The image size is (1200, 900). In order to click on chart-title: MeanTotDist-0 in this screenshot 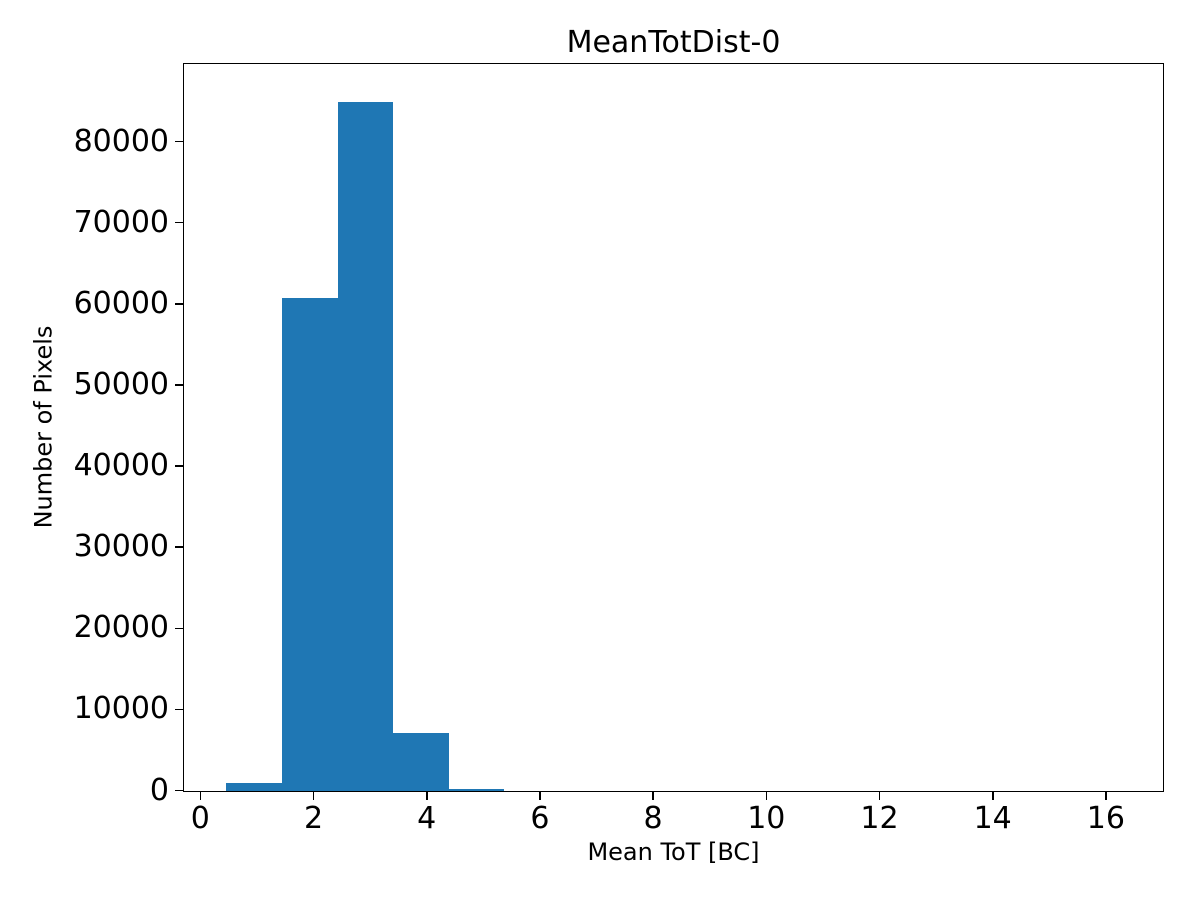, I will do `click(673, 42)`.